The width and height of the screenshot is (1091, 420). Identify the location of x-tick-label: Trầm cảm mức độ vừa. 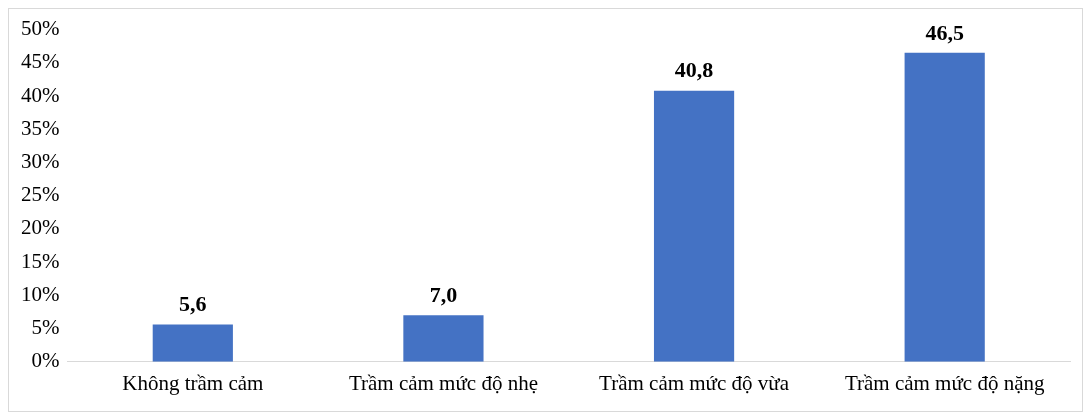
(694, 382).